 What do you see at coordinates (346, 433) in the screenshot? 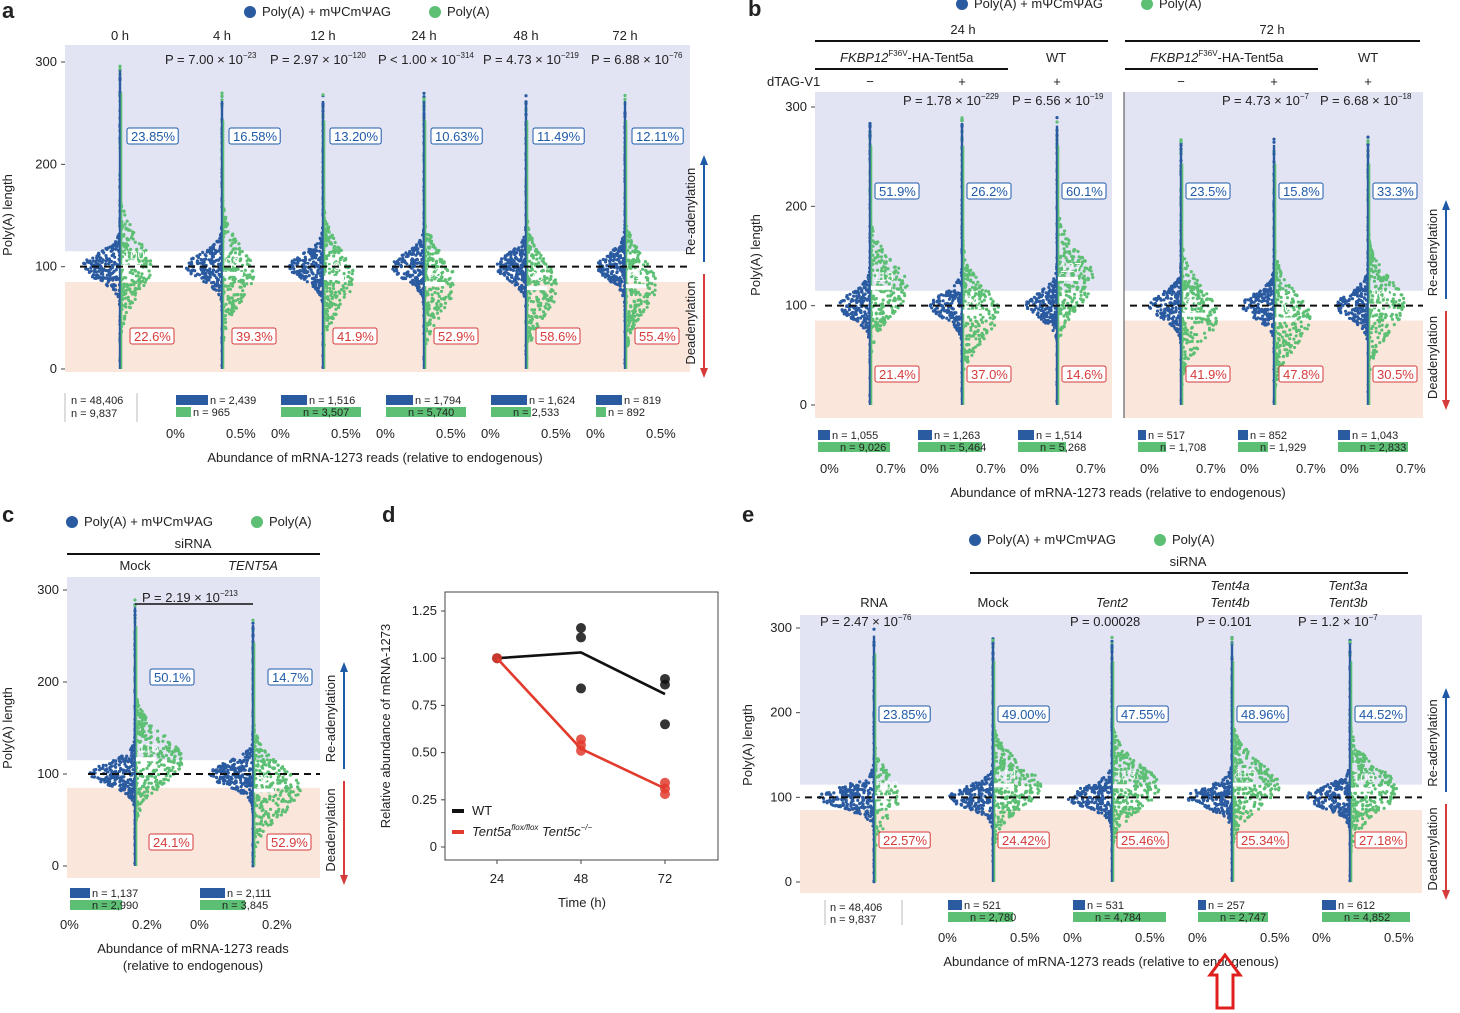
I see `x-tick-label: 0.5%` at bounding box center [346, 433].